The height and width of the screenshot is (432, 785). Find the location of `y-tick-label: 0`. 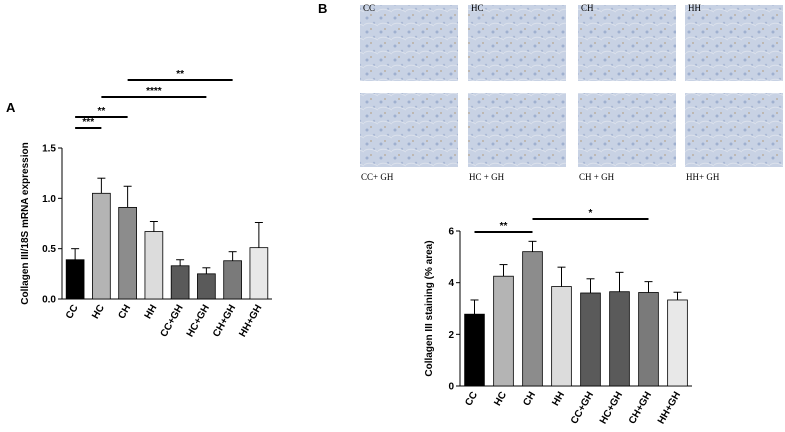

y-tick-label: 0 is located at coordinates (451, 387).